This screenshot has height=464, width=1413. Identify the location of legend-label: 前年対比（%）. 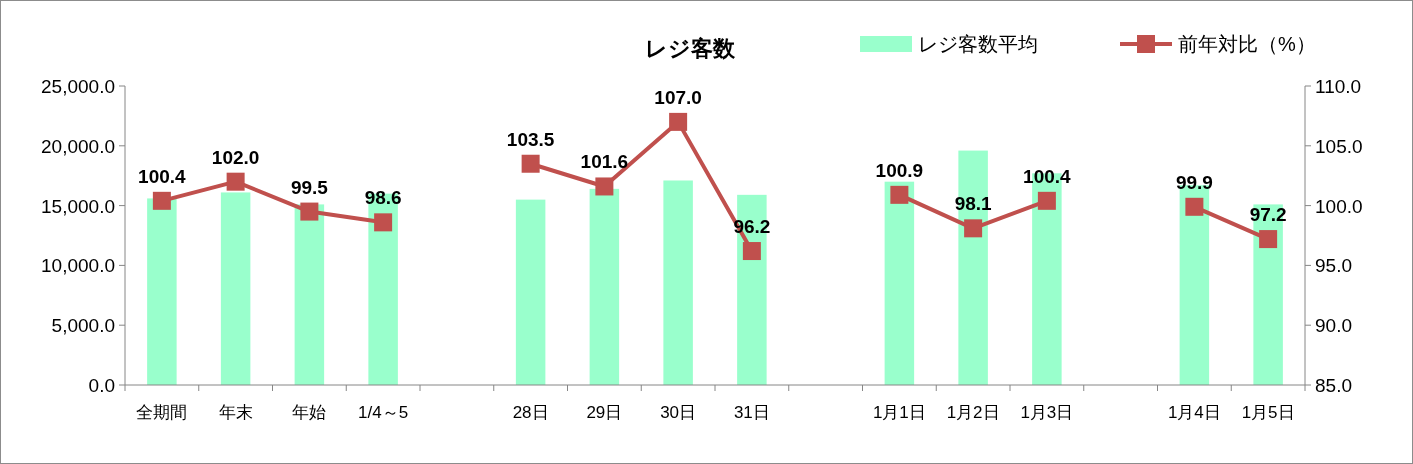
(1247, 44).